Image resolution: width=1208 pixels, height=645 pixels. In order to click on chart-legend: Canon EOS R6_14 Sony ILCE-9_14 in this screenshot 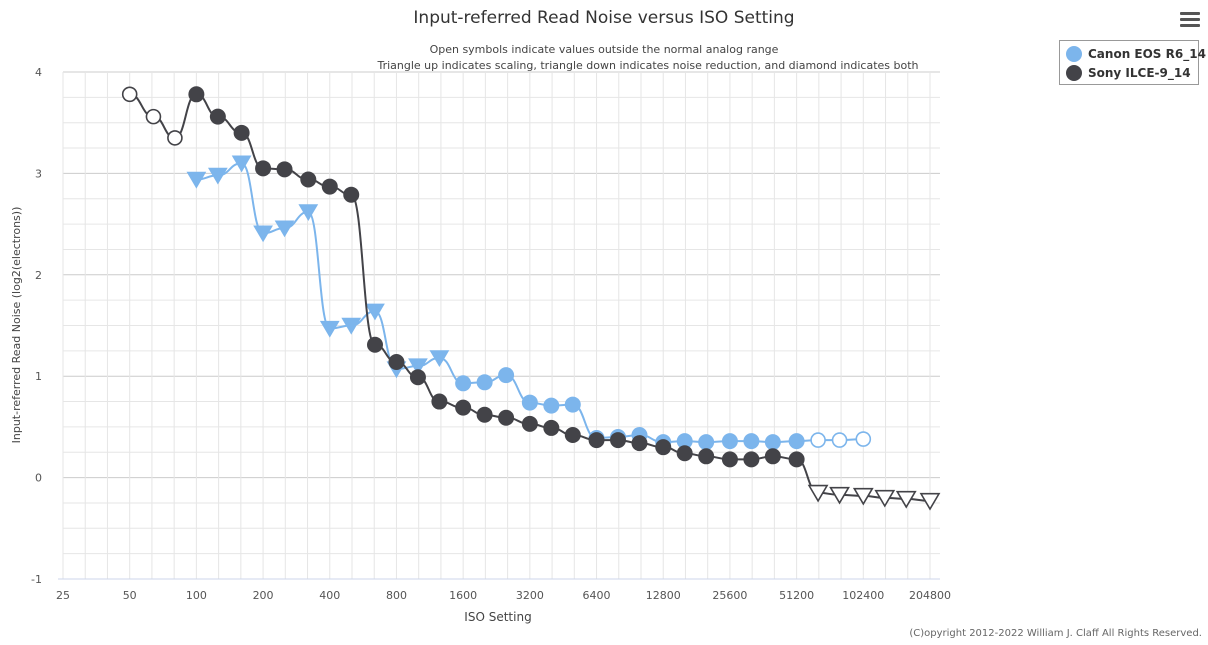, I will do `click(1132, 62)`.